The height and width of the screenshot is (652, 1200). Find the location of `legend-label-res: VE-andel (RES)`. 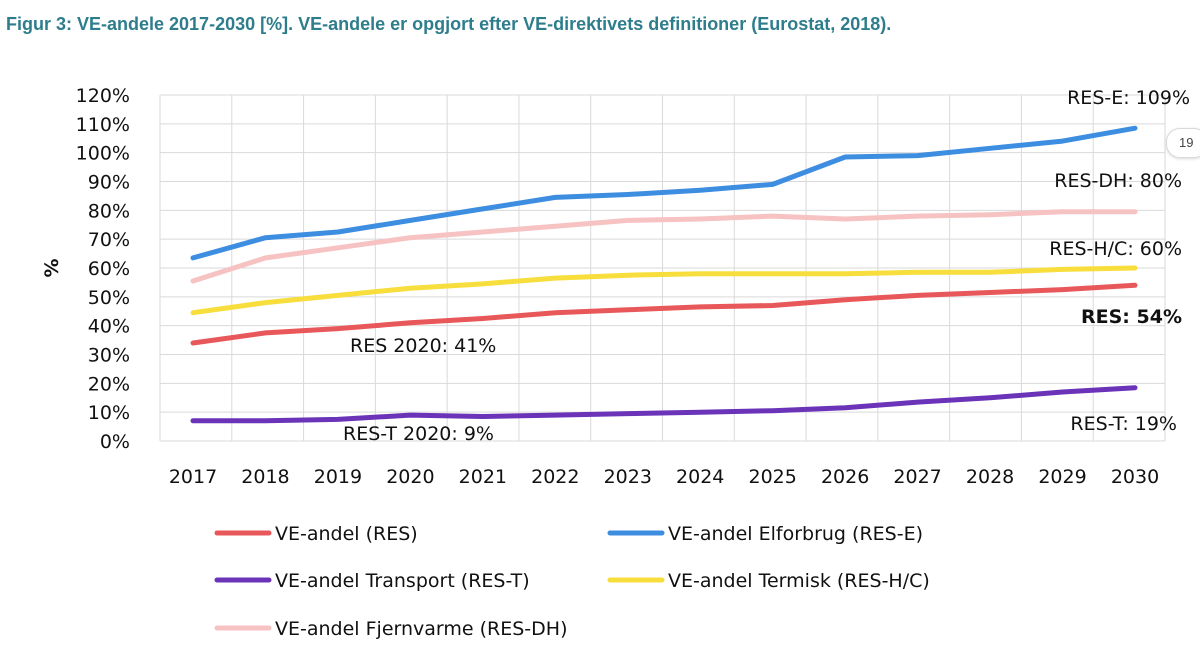

legend-label-res: VE-andel (RES) is located at coordinates (346, 534).